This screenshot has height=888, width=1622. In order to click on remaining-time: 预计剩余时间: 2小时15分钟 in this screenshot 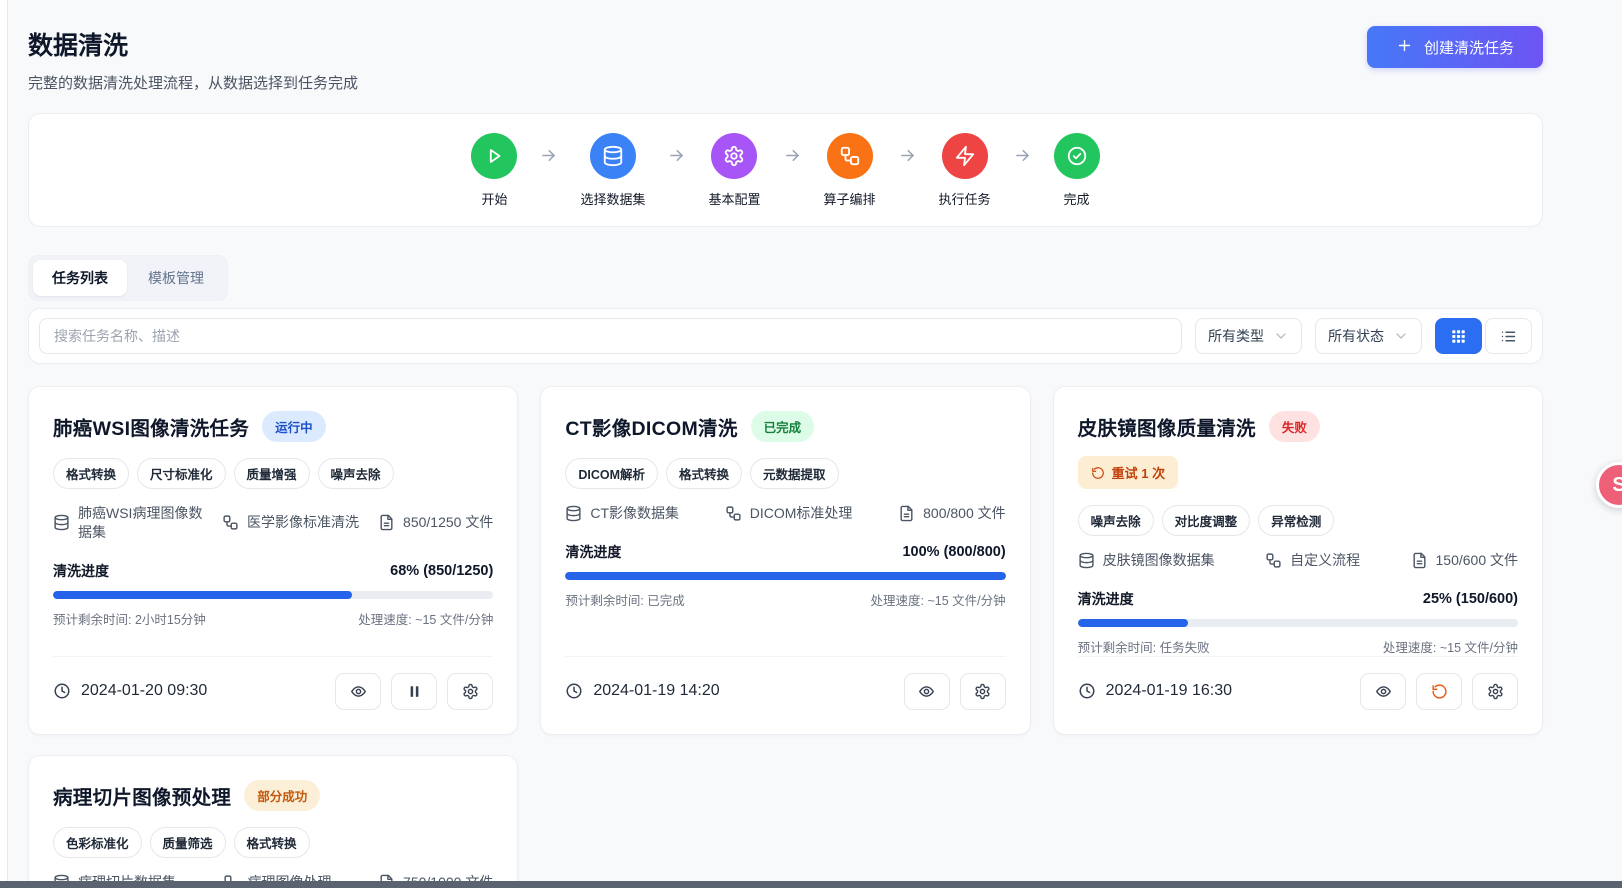, I will do `click(129, 619)`.